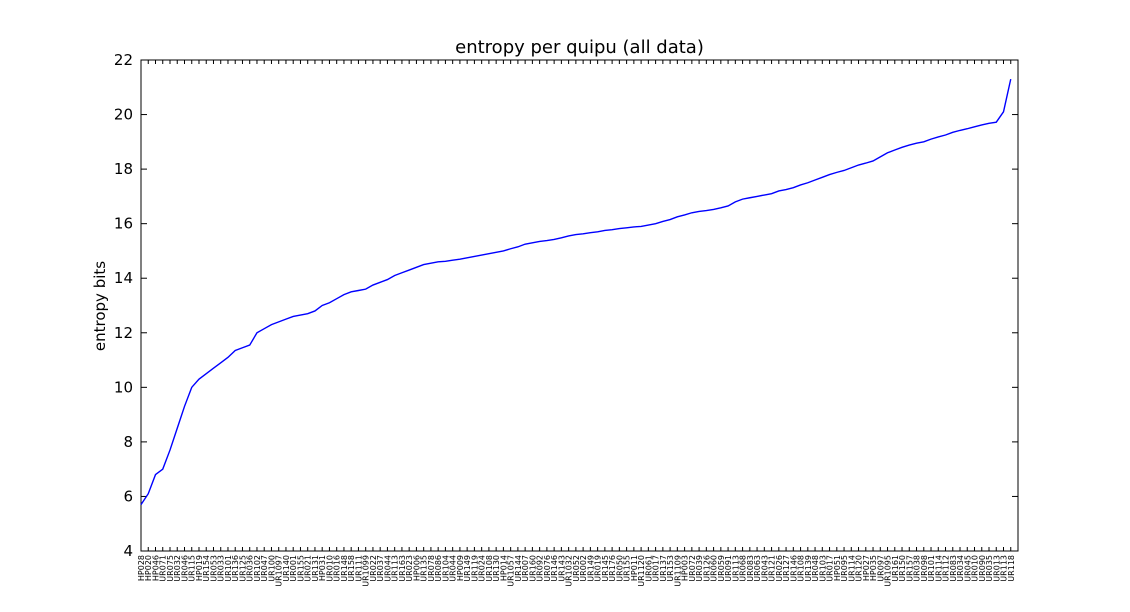 This screenshot has width=1130, height=612. I want to click on x-tick-label: UR071, so click(163, 568).